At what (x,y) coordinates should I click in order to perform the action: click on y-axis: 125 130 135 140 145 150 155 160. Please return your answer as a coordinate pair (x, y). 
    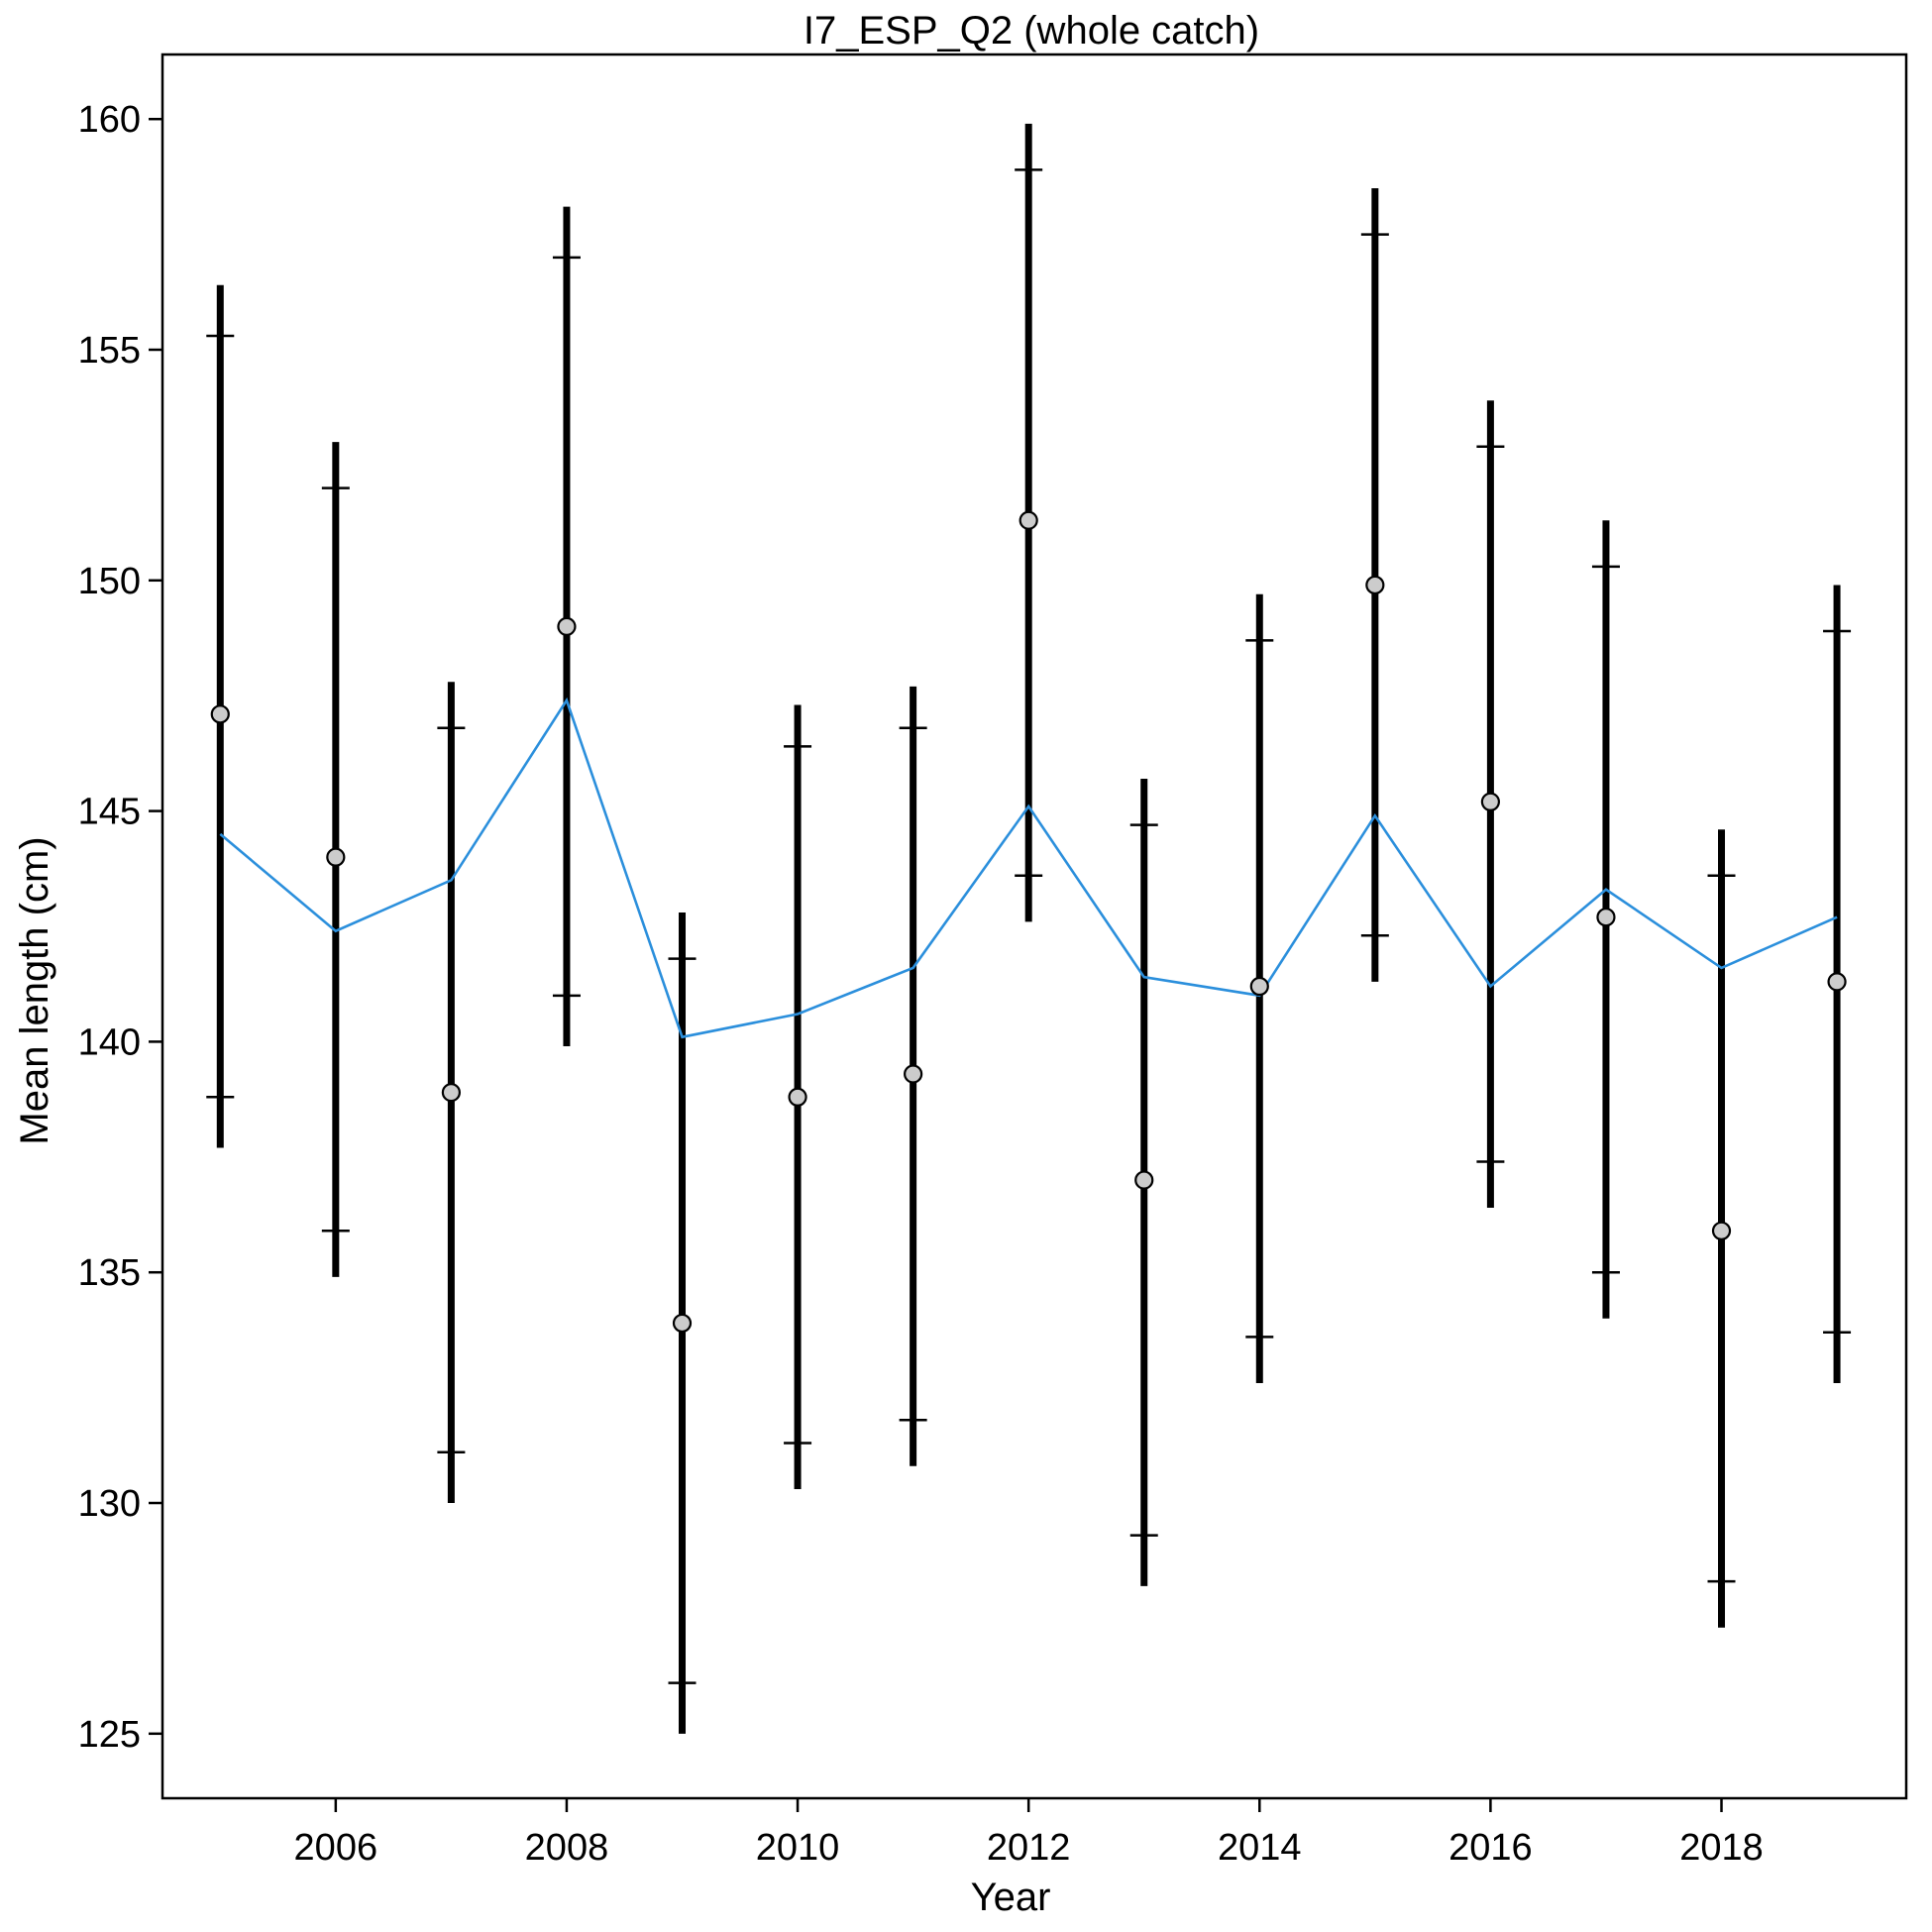
    Looking at the image, I should click on (120, 927).